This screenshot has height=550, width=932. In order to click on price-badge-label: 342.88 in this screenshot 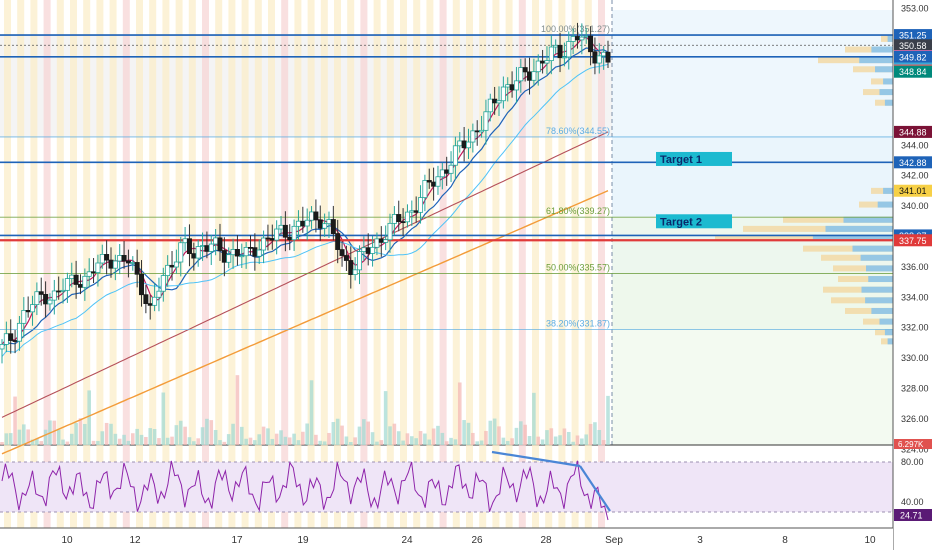, I will do `click(913, 163)`.